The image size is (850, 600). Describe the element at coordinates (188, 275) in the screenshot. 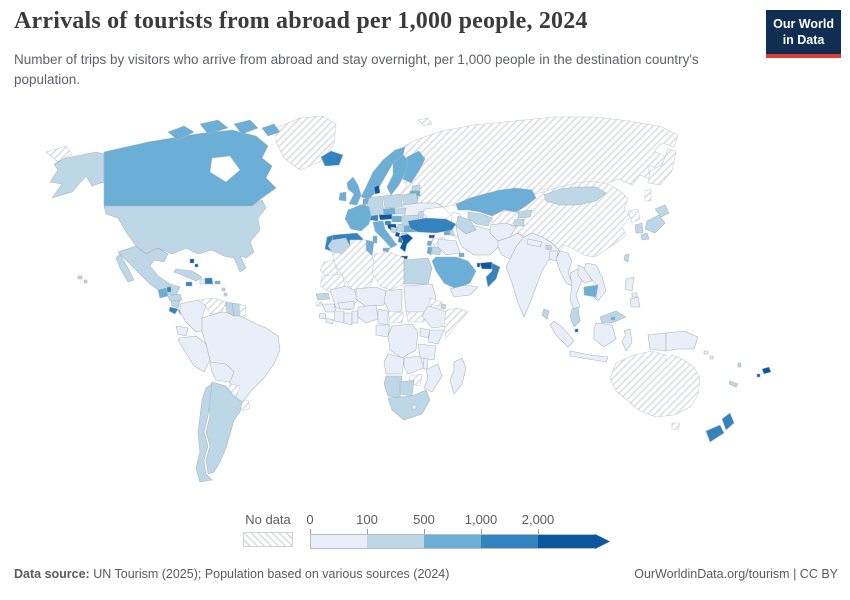

I see `country-cuba` at that location.